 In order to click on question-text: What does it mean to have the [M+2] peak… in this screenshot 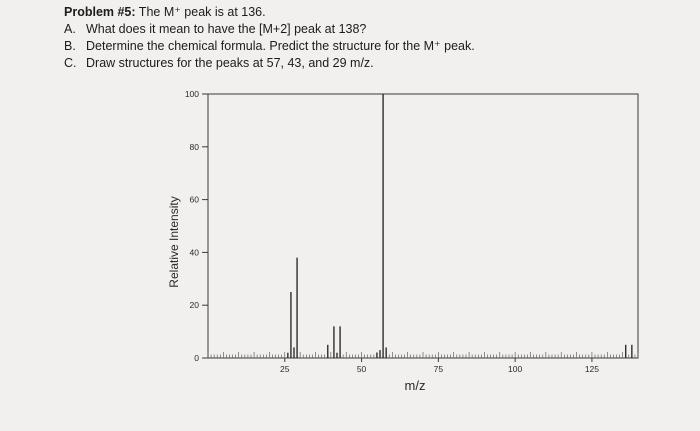, I will do `click(226, 29)`.